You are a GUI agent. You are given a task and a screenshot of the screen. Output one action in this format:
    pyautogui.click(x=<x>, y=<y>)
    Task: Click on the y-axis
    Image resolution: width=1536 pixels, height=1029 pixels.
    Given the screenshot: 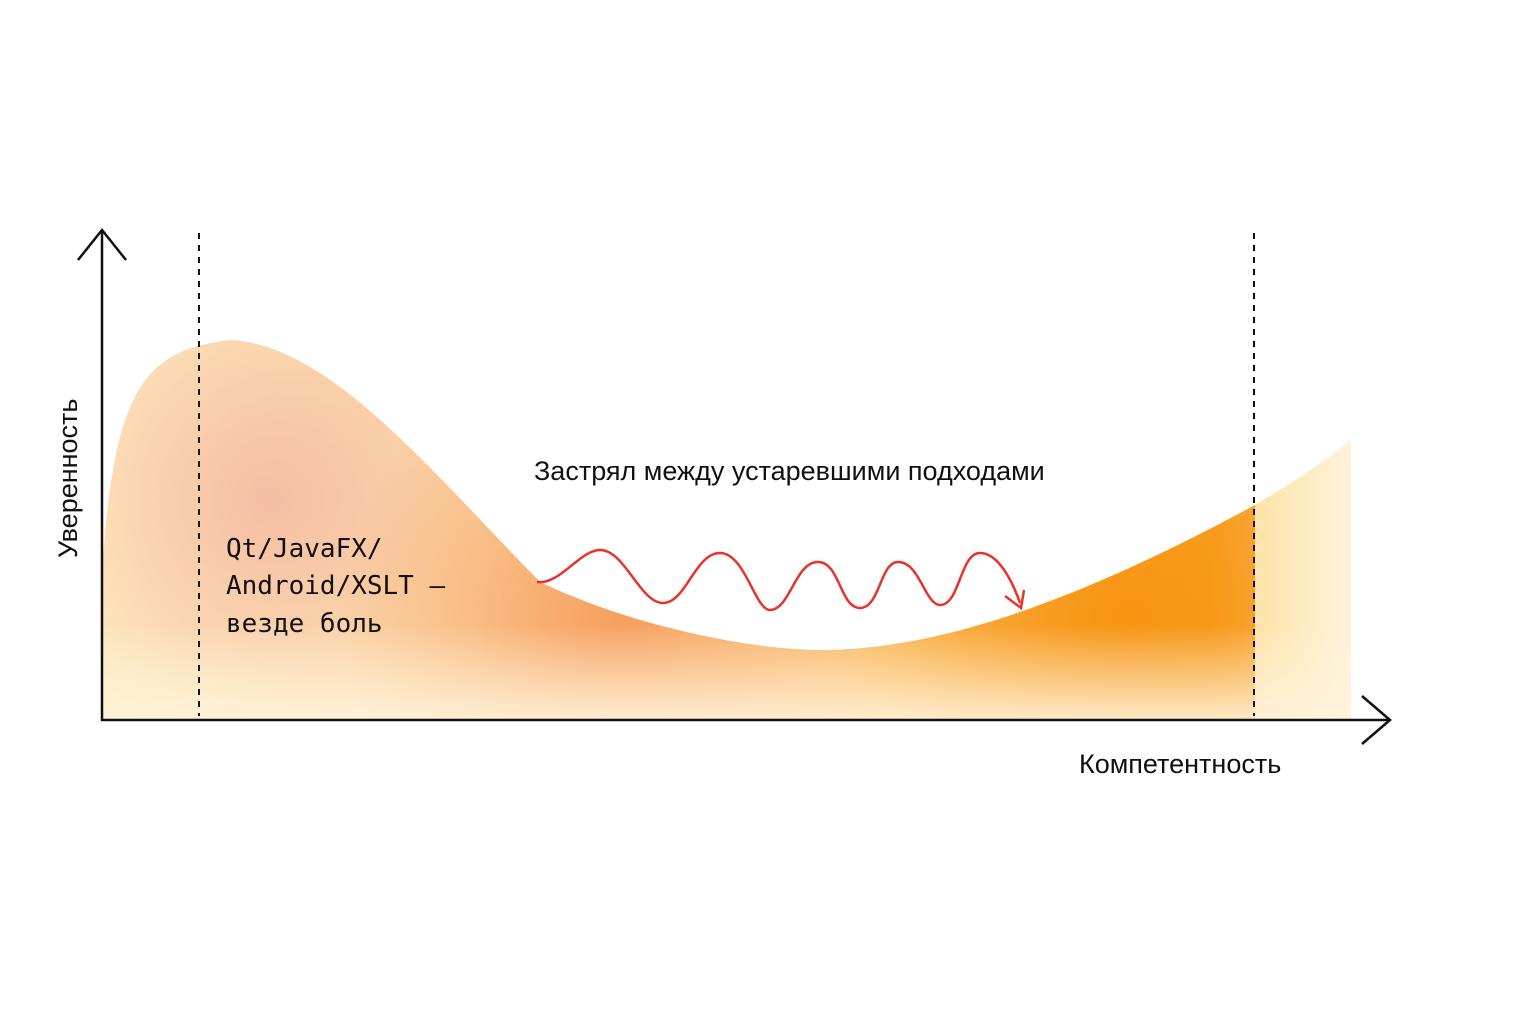 What is the action you would take?
    pyautogui.click(x=102, y=474)
    